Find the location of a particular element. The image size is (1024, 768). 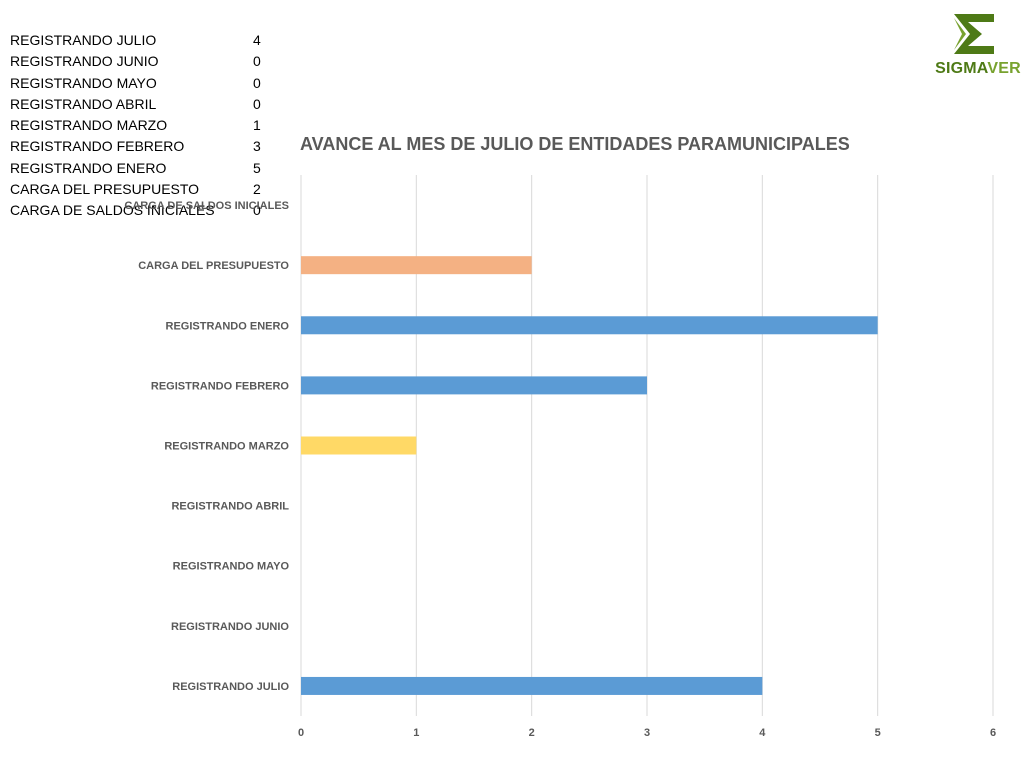

summary-value: 5 is located at coordinates (257, 167).